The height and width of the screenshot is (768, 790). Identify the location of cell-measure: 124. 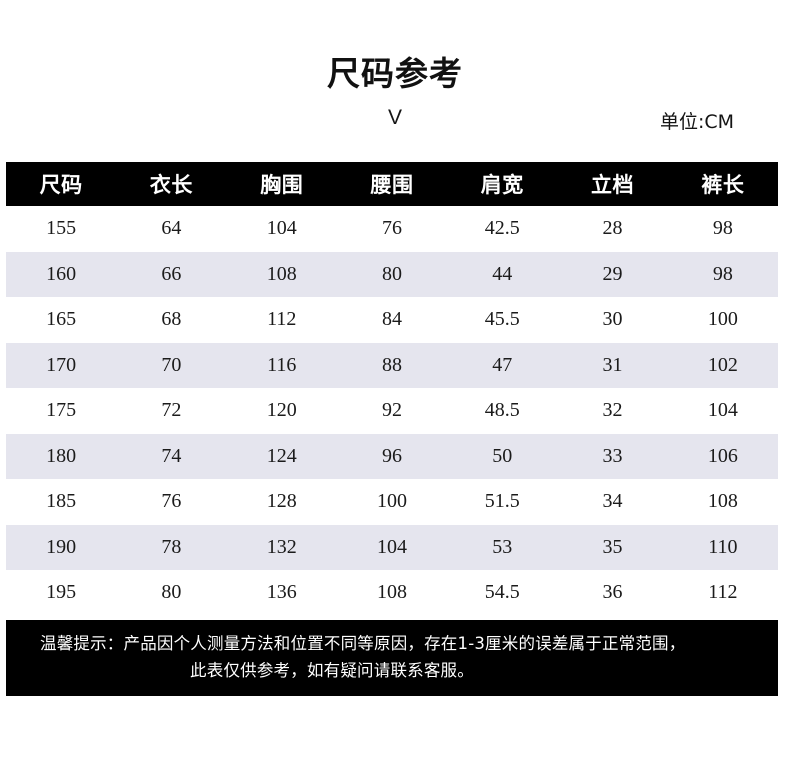
(281, 455).